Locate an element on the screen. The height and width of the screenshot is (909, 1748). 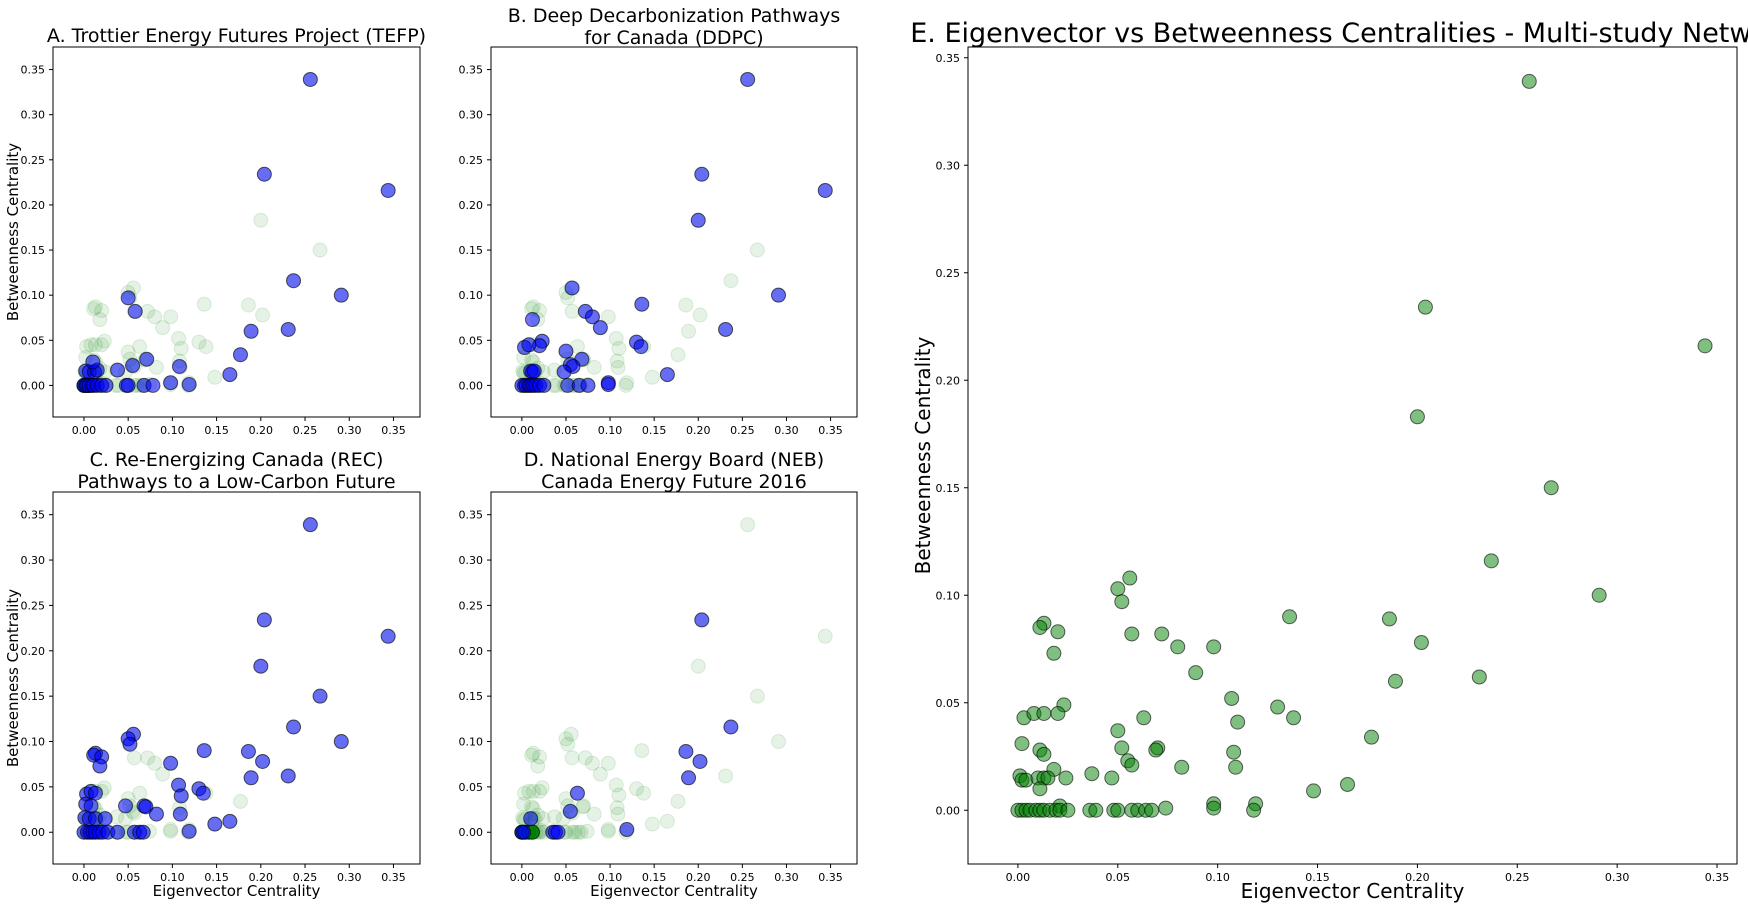
y-axis-label: Betweenness Centrality is located at coordinates (13, 232).